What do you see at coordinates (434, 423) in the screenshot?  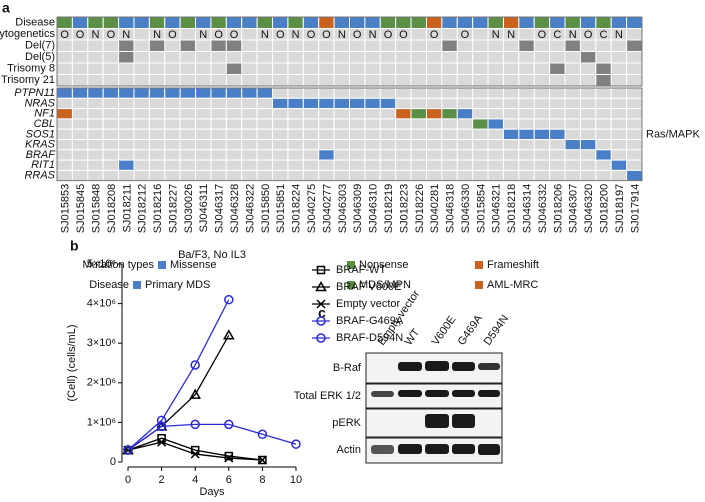 I see `blot-box` at bounding box center [434, 423].